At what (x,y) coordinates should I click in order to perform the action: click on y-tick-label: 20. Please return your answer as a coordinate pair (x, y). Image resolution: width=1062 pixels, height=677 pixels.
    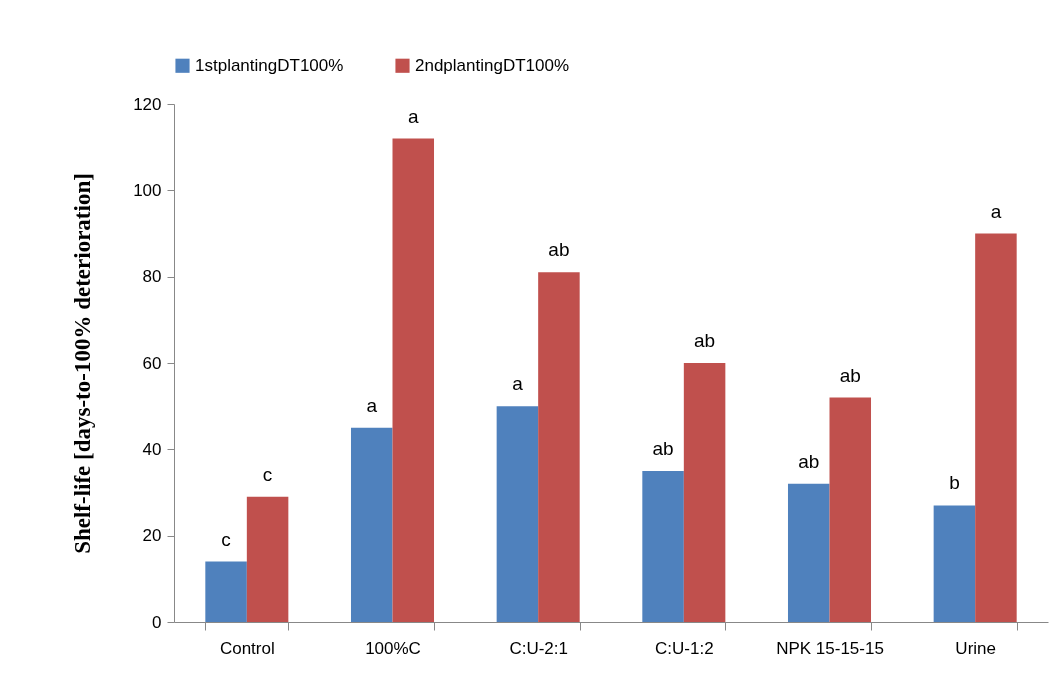
    Looking at the image, I should click on (152, 536).